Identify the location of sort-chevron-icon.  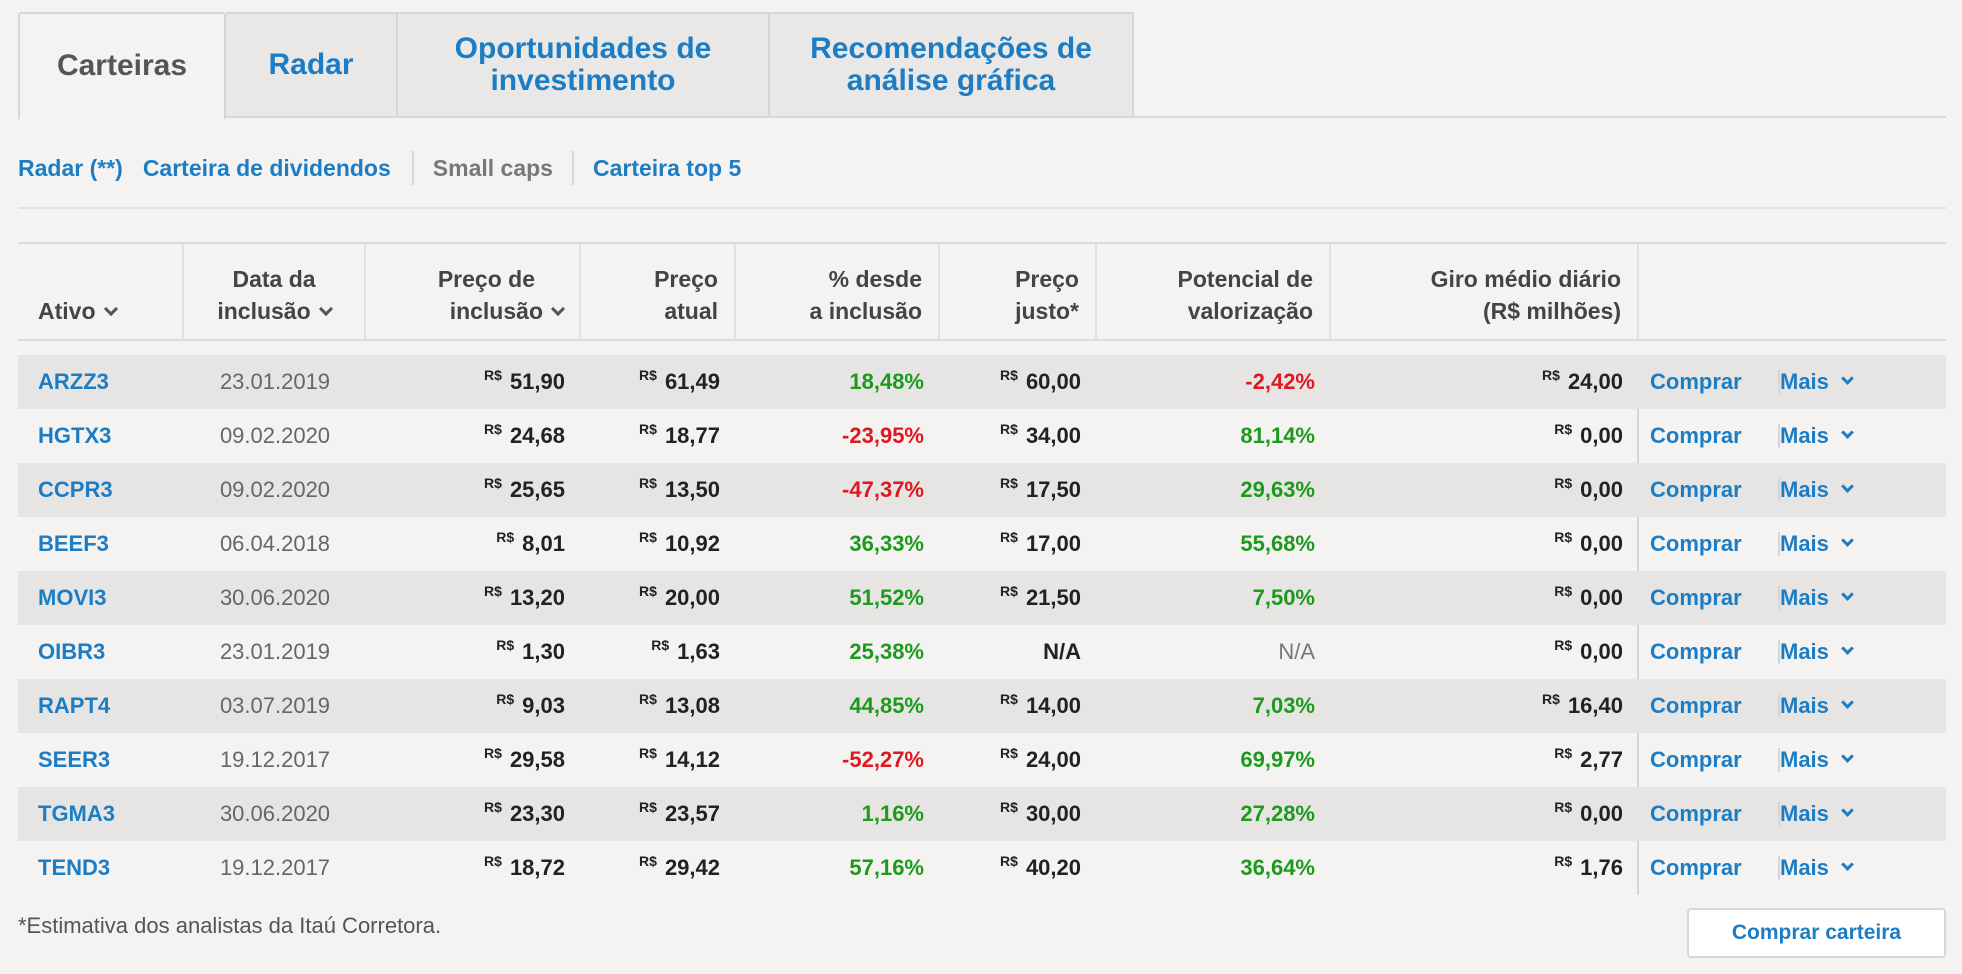
(325, 308).